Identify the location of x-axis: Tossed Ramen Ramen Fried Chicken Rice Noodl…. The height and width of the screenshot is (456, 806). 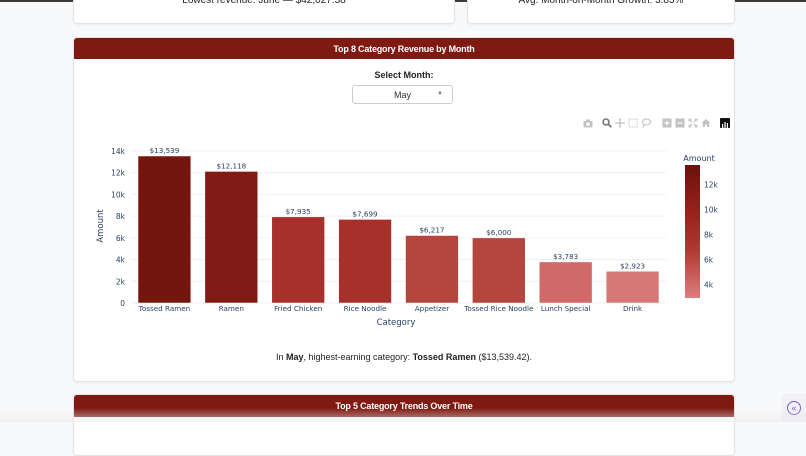
(390, 308).